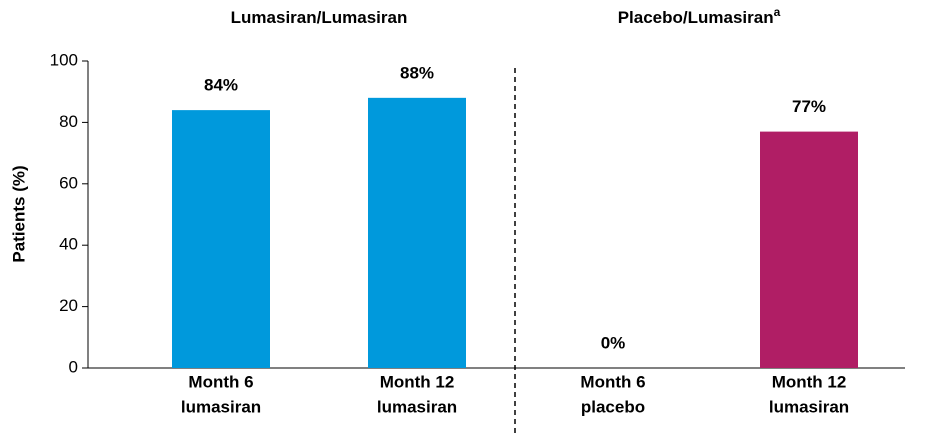 The width and height of the screenshot is (925, 437). What do you see at coordinates (68, 121) in the screenshot?
I see `y-tick-label: 80` at bounding box center [68, 121].